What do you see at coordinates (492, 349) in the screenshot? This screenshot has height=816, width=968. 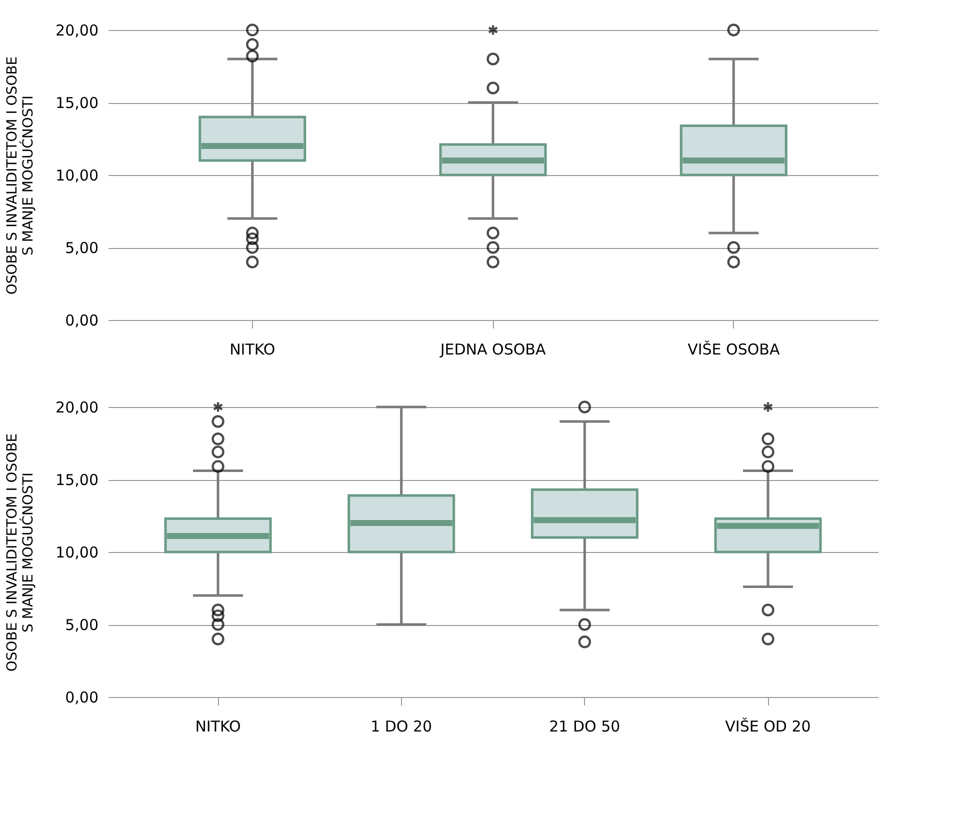 I see `x-tick-label: JEDNA OSOBA` at bounding box center [492, 349].